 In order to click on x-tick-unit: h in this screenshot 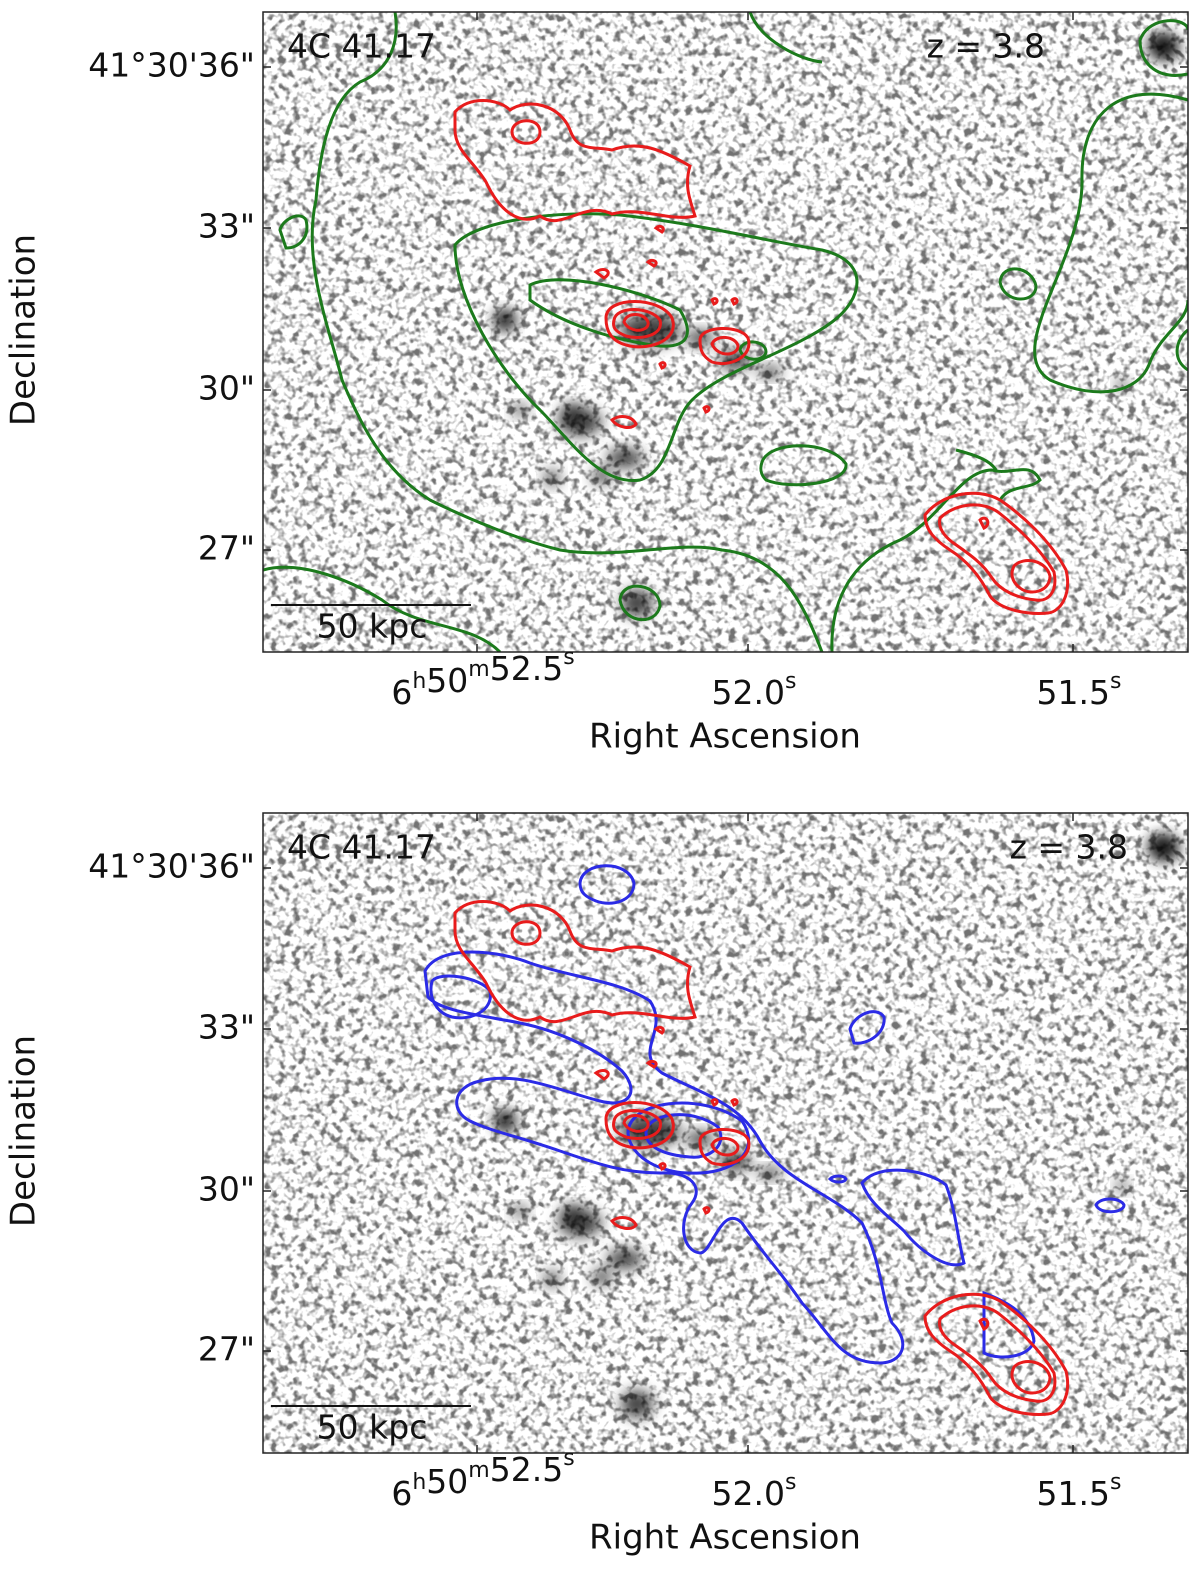, I will do `click(419, 1482)`.